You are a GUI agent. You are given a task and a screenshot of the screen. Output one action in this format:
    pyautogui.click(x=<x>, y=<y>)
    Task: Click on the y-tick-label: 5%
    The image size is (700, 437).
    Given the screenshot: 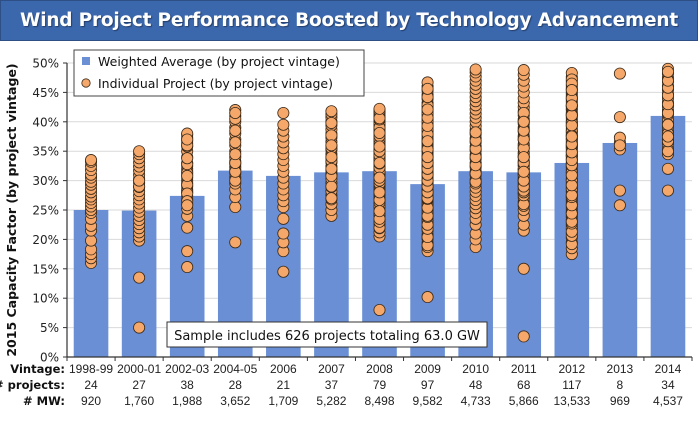 What is the action you would take?
    pyautogui.click(x=49, y=328)
    